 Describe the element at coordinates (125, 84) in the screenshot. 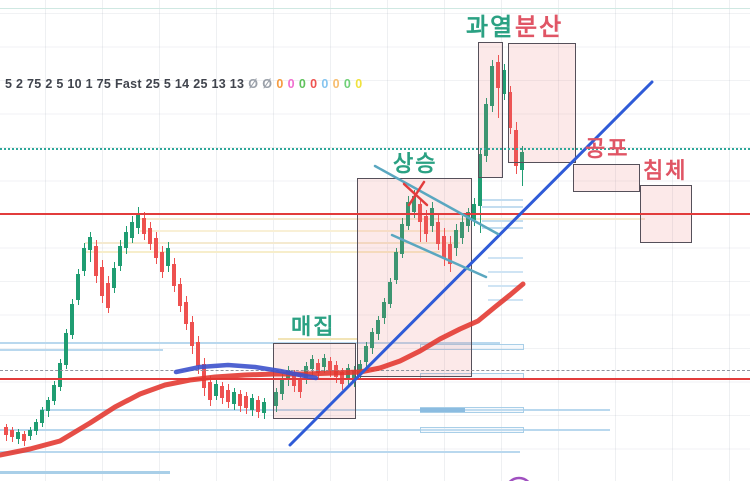

I see `indicator-token: 5 2 75 2 5 10 1 75 Fast 25 5 14 25 13 13` at that location.